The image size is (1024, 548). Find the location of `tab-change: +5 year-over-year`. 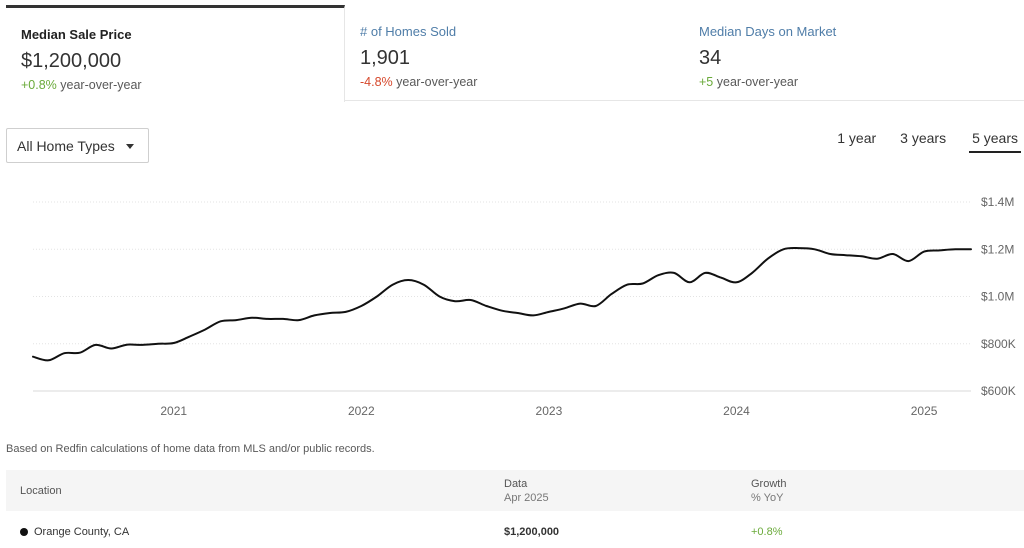

tab-change: +5 year-over-year is located at coordinates (861, 82).